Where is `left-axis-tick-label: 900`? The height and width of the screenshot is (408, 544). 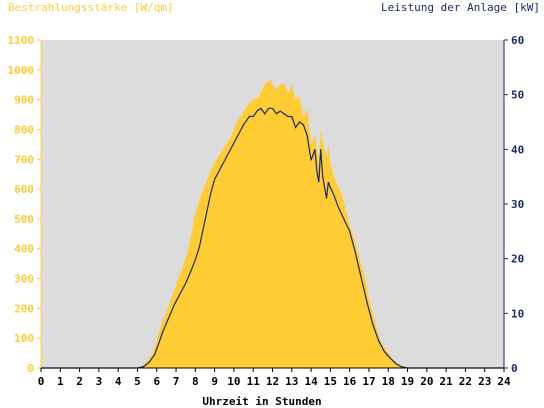 left-axis-tick-label: 900 is located at coordinates (24, 100).